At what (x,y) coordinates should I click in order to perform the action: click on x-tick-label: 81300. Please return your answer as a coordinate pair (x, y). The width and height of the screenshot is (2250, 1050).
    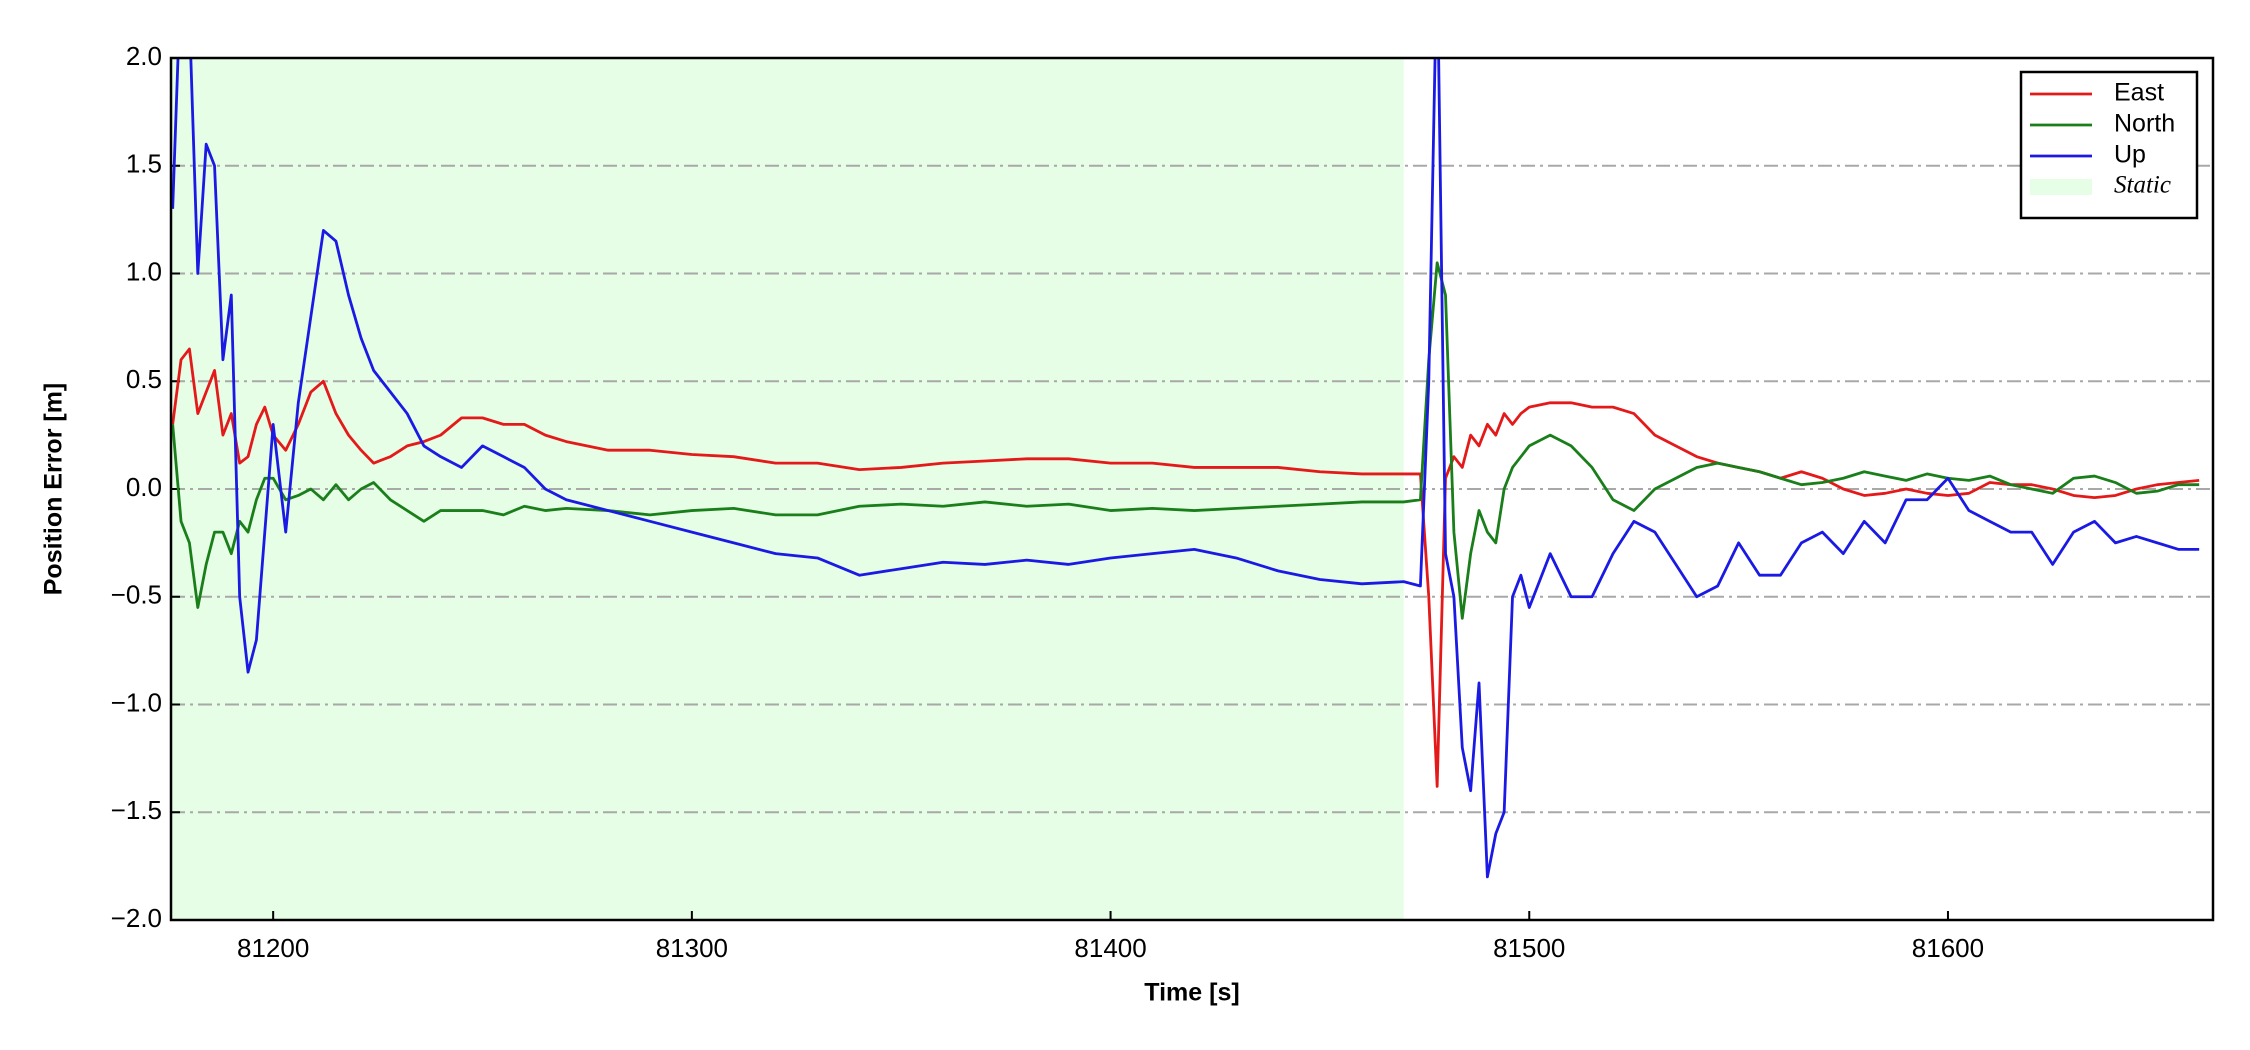
    Looking at the image, I should click on (692, 948).